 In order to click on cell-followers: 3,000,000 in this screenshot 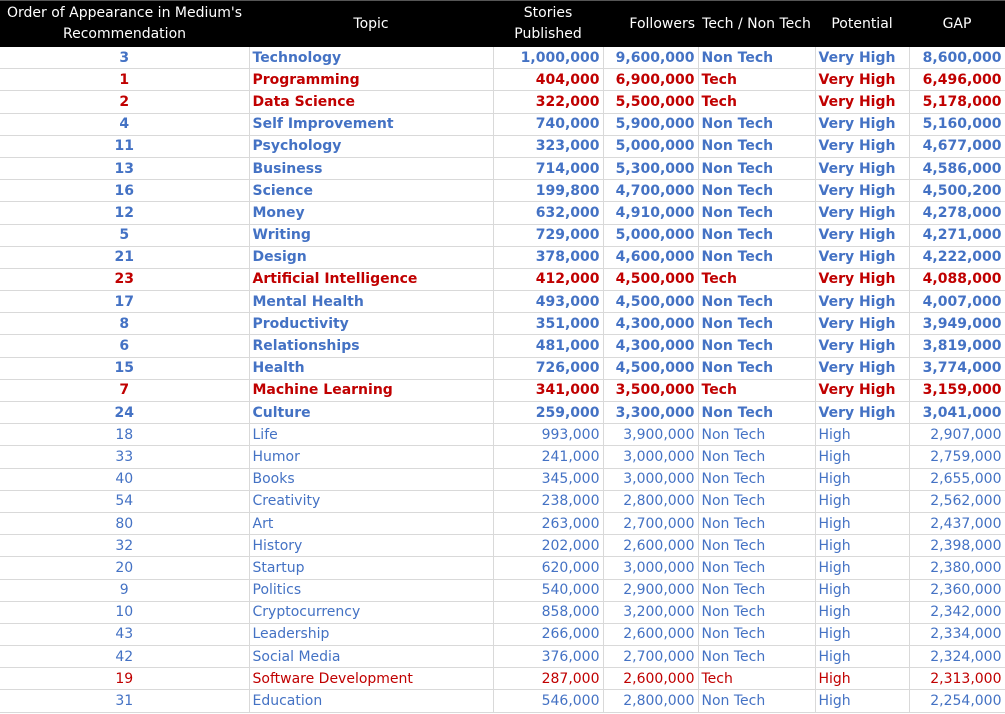, I will do `click(651, 479)`.